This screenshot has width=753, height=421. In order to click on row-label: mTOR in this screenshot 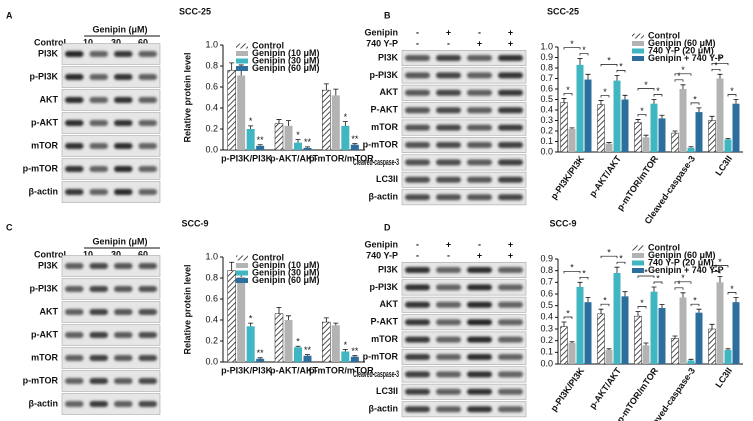, I will do `click(384, 127)`.